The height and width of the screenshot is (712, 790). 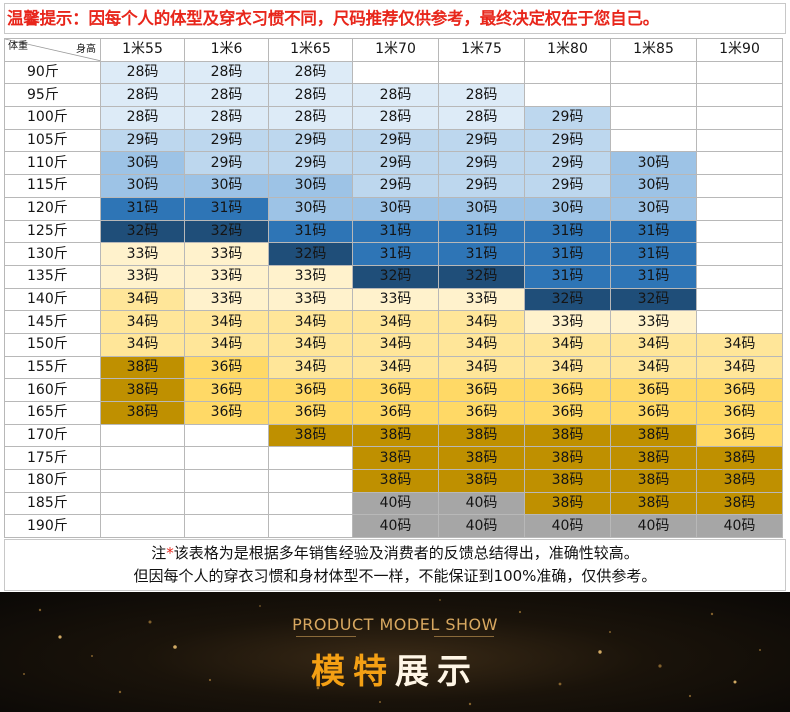 What do you see at coordinates (393, 254) in the screenshot?
I see `table-row: 130斤 33码 33码 32码 31码 31码 31码 31码` at bounding box center [393, 254].